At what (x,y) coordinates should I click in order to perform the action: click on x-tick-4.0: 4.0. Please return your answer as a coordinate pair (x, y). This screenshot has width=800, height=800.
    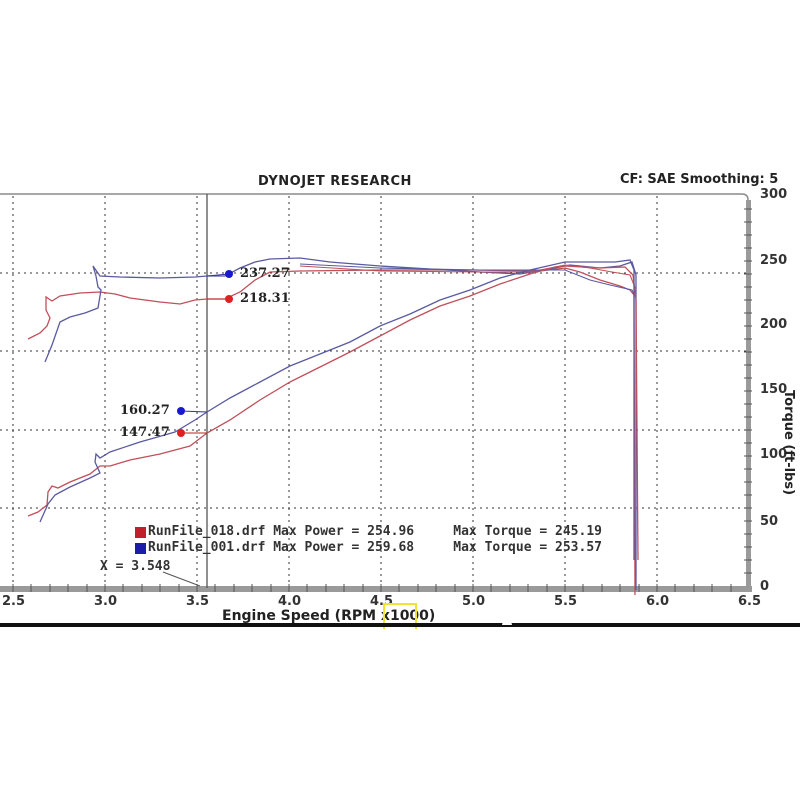
    Looking at the image, I should click on (290, 601).